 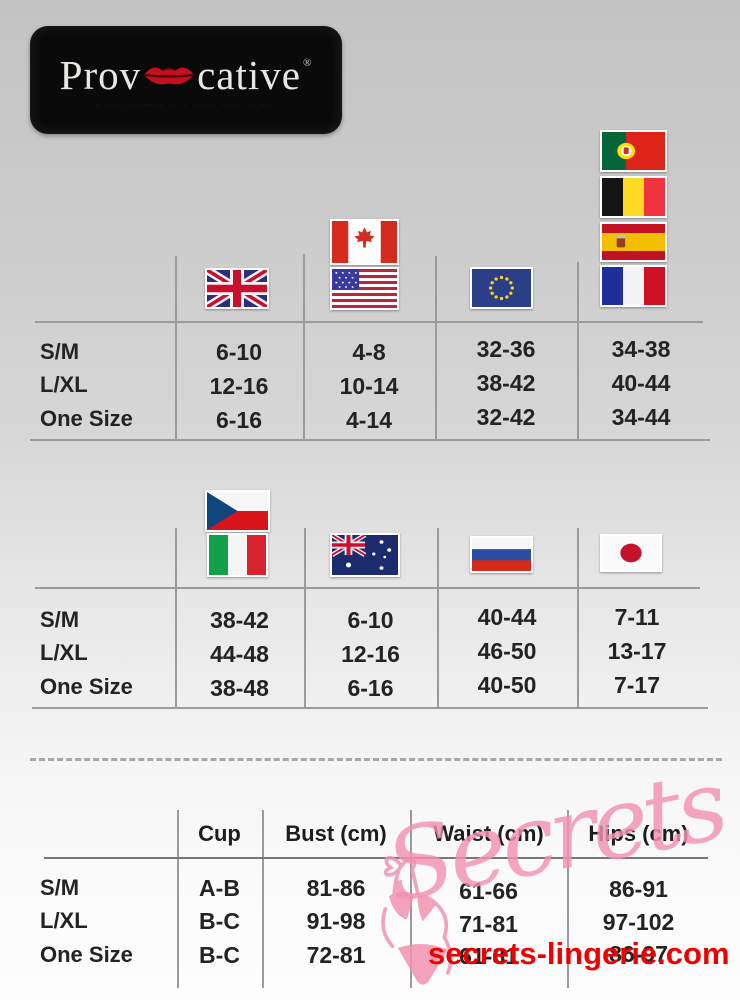 What do you see at coordinates (501, 288) in the screenshot?
I see `flag-eu-icon` at bounding box center [501, 288].